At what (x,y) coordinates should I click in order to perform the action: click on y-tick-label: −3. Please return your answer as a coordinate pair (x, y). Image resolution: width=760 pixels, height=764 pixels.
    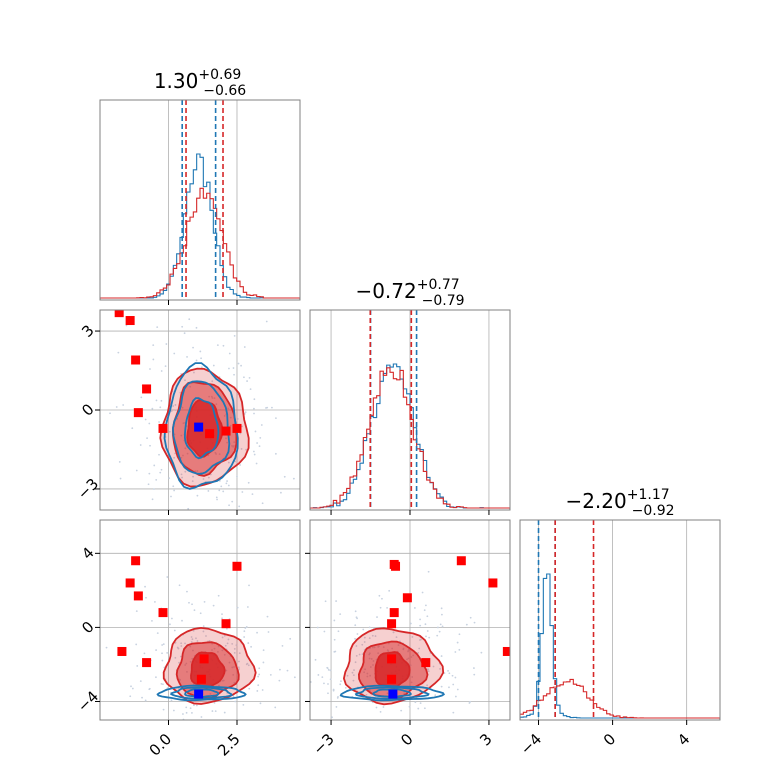
    Looking at the image, I should click on (88, 489).